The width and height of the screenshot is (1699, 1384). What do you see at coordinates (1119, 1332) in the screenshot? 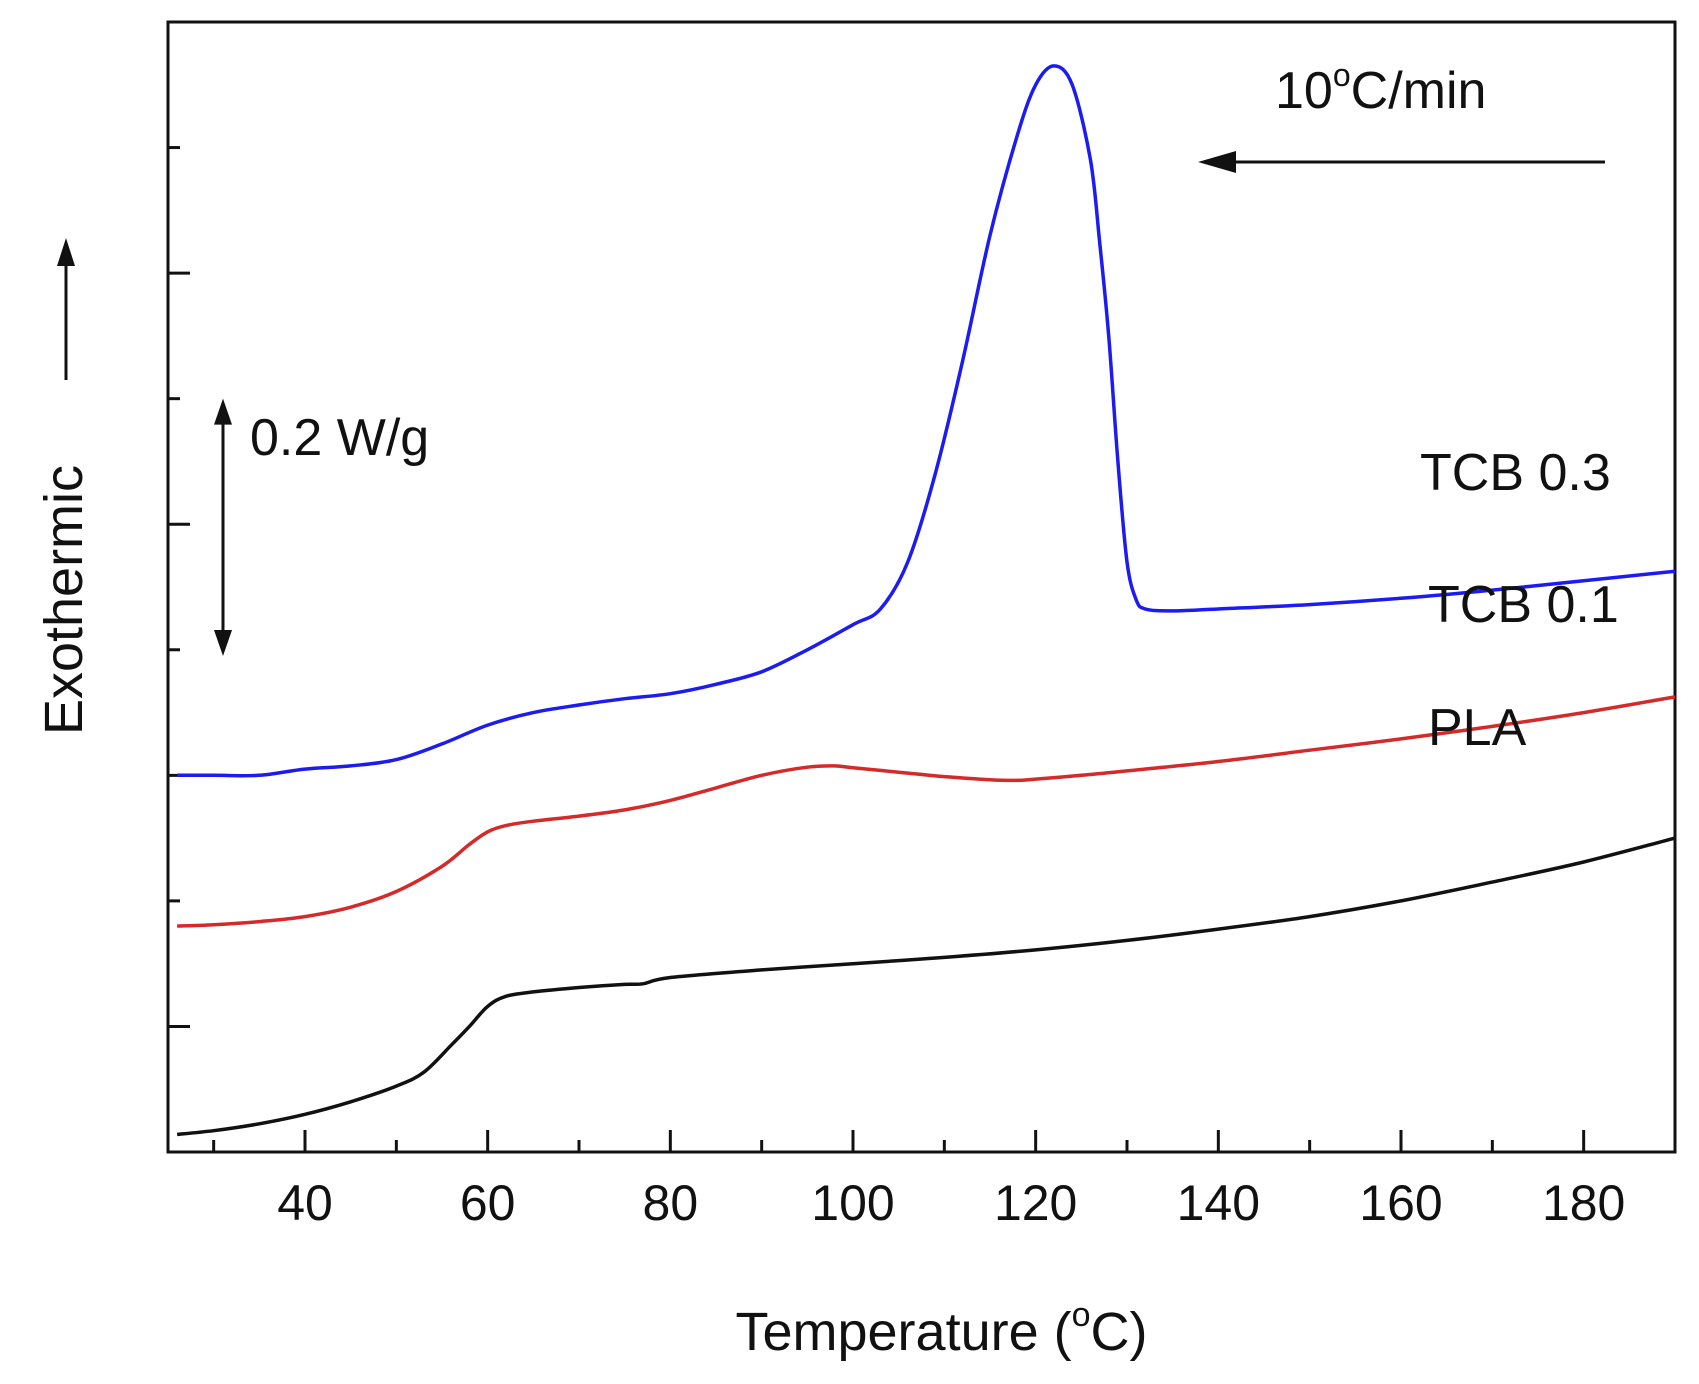
I see `x-title-unit: C)` at bounding box center [1119, 1332].